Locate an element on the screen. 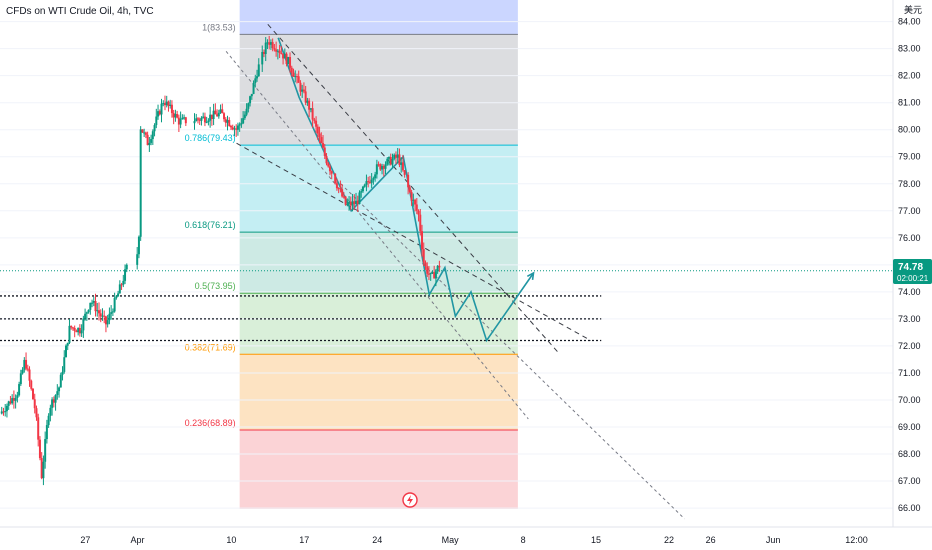 This screenshot has height=550, width=932. y-tick-label: 80.00 is located at coordinates (909, 130).